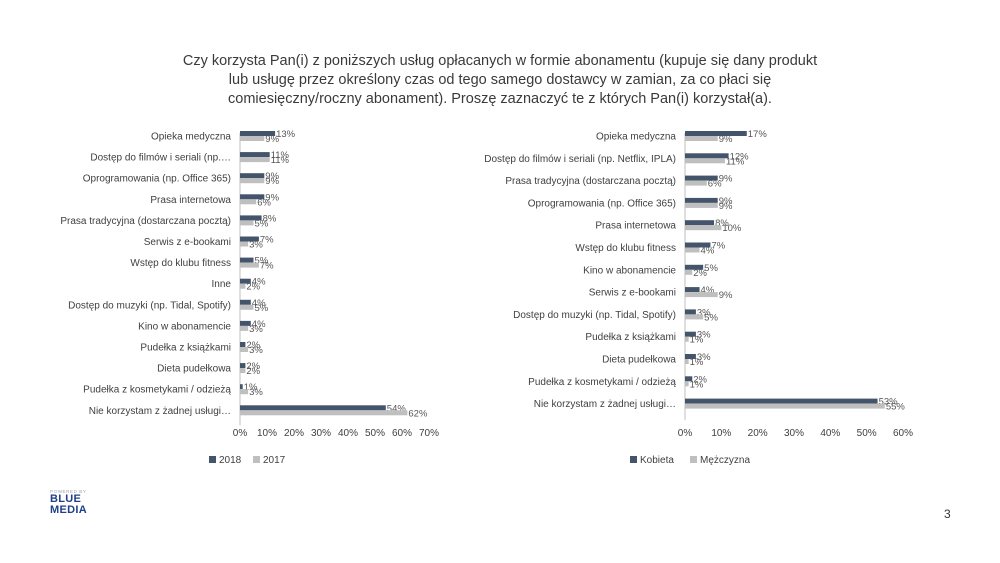 The width and height of the screenshot is (1000, 563). Describe the element at coordinates (272, 181) in the screenshot. I see `data-label-2017: 9%` at that location.